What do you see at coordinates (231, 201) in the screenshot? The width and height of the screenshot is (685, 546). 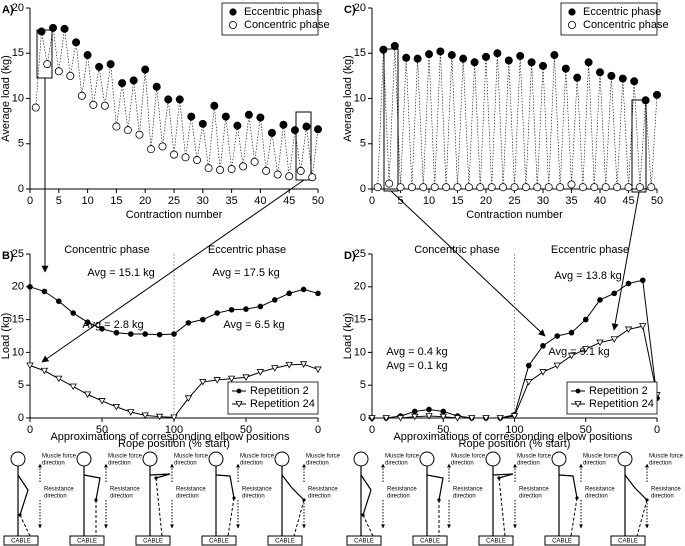 I see `x-tick-label: 35` at bounding box center [231, 201].